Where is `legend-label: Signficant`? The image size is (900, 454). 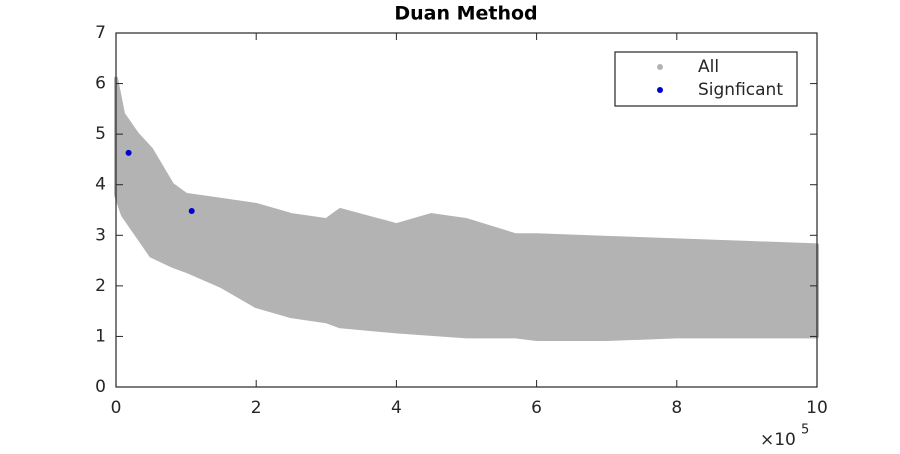 legend-label: Signficant is located at coordinates (740, 90).